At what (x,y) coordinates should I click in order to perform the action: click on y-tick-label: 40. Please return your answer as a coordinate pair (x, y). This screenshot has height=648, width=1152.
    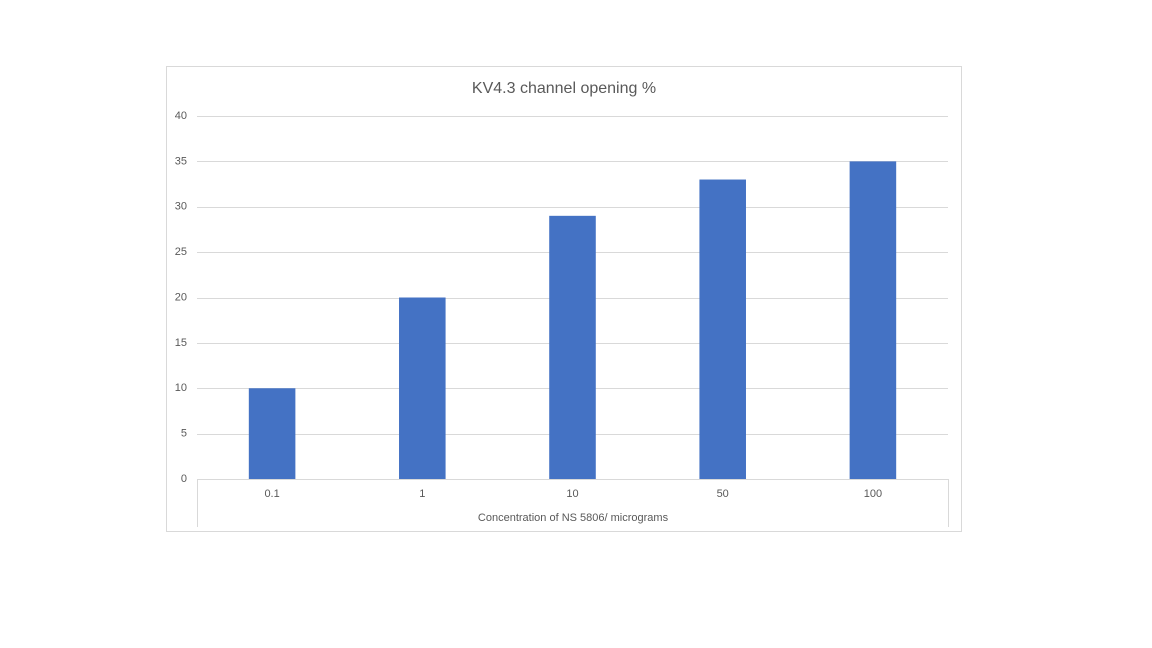
    Looking at the image, I should click on (181, 116).